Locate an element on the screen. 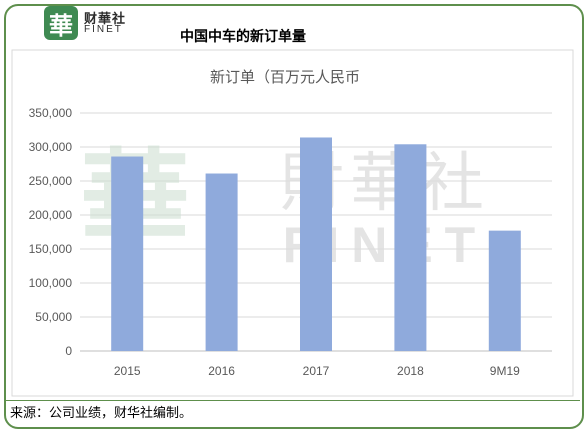 Image resolution: width=586 pixels, height=431 pixels. y-tick-label: 300,000 is located at coordinates (51, 147).